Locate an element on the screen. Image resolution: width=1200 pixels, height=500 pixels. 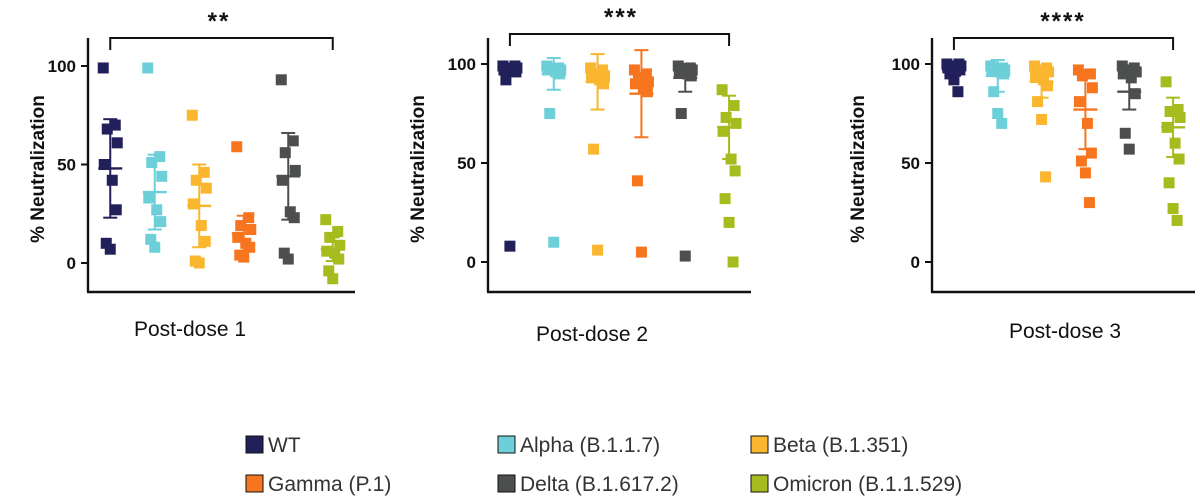
legend-label: Delta (B.1.617.2) is located at coordinates (599, 484).